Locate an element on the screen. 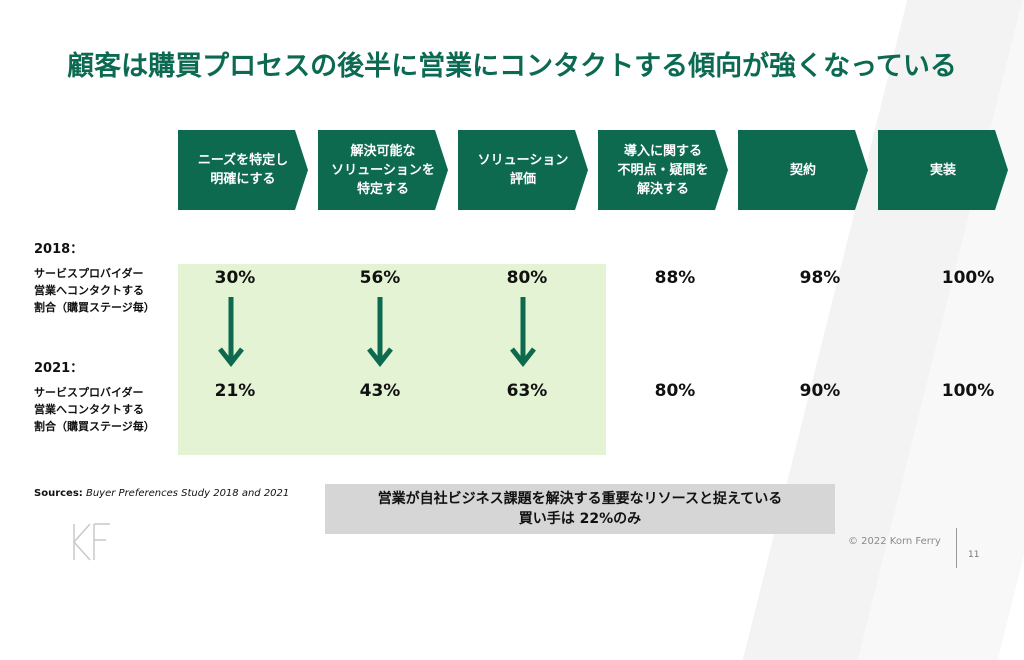  value-2018-stage-3: 80% is located at coordinates (527, 278).